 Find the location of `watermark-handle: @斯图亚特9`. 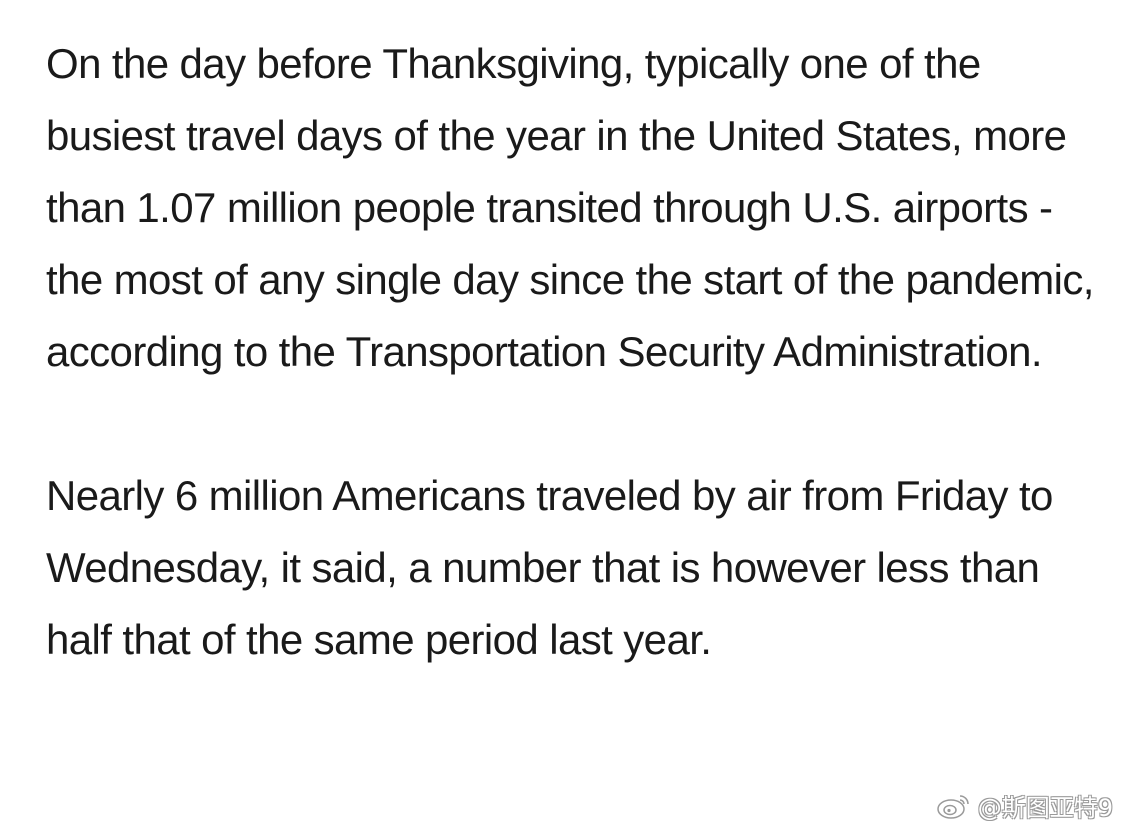

watermark-handle: @斯图亚特9 is located at coordinates (1045, 808).